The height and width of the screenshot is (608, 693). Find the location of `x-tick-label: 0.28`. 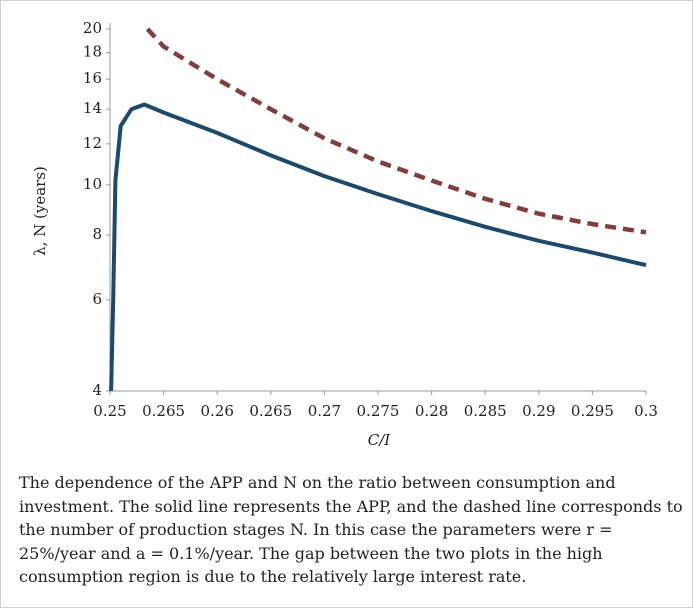

x-tick-label: 0.28 is located at coordinates (431, 411).